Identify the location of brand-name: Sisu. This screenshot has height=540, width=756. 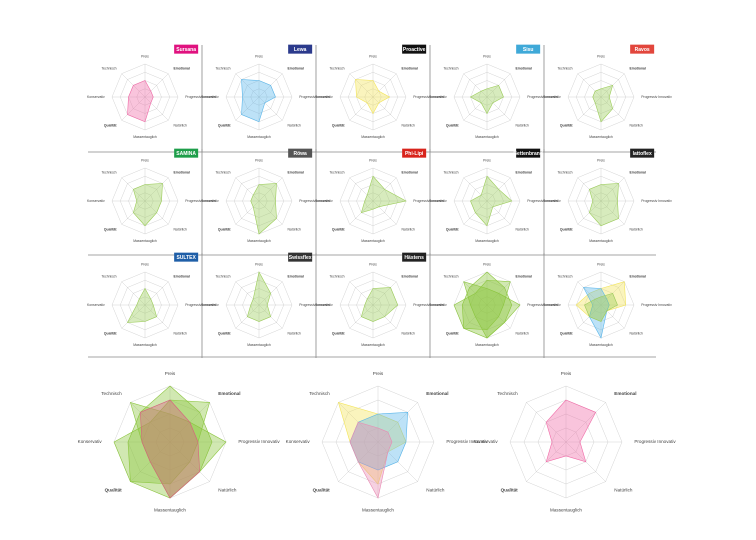
(528, 50).